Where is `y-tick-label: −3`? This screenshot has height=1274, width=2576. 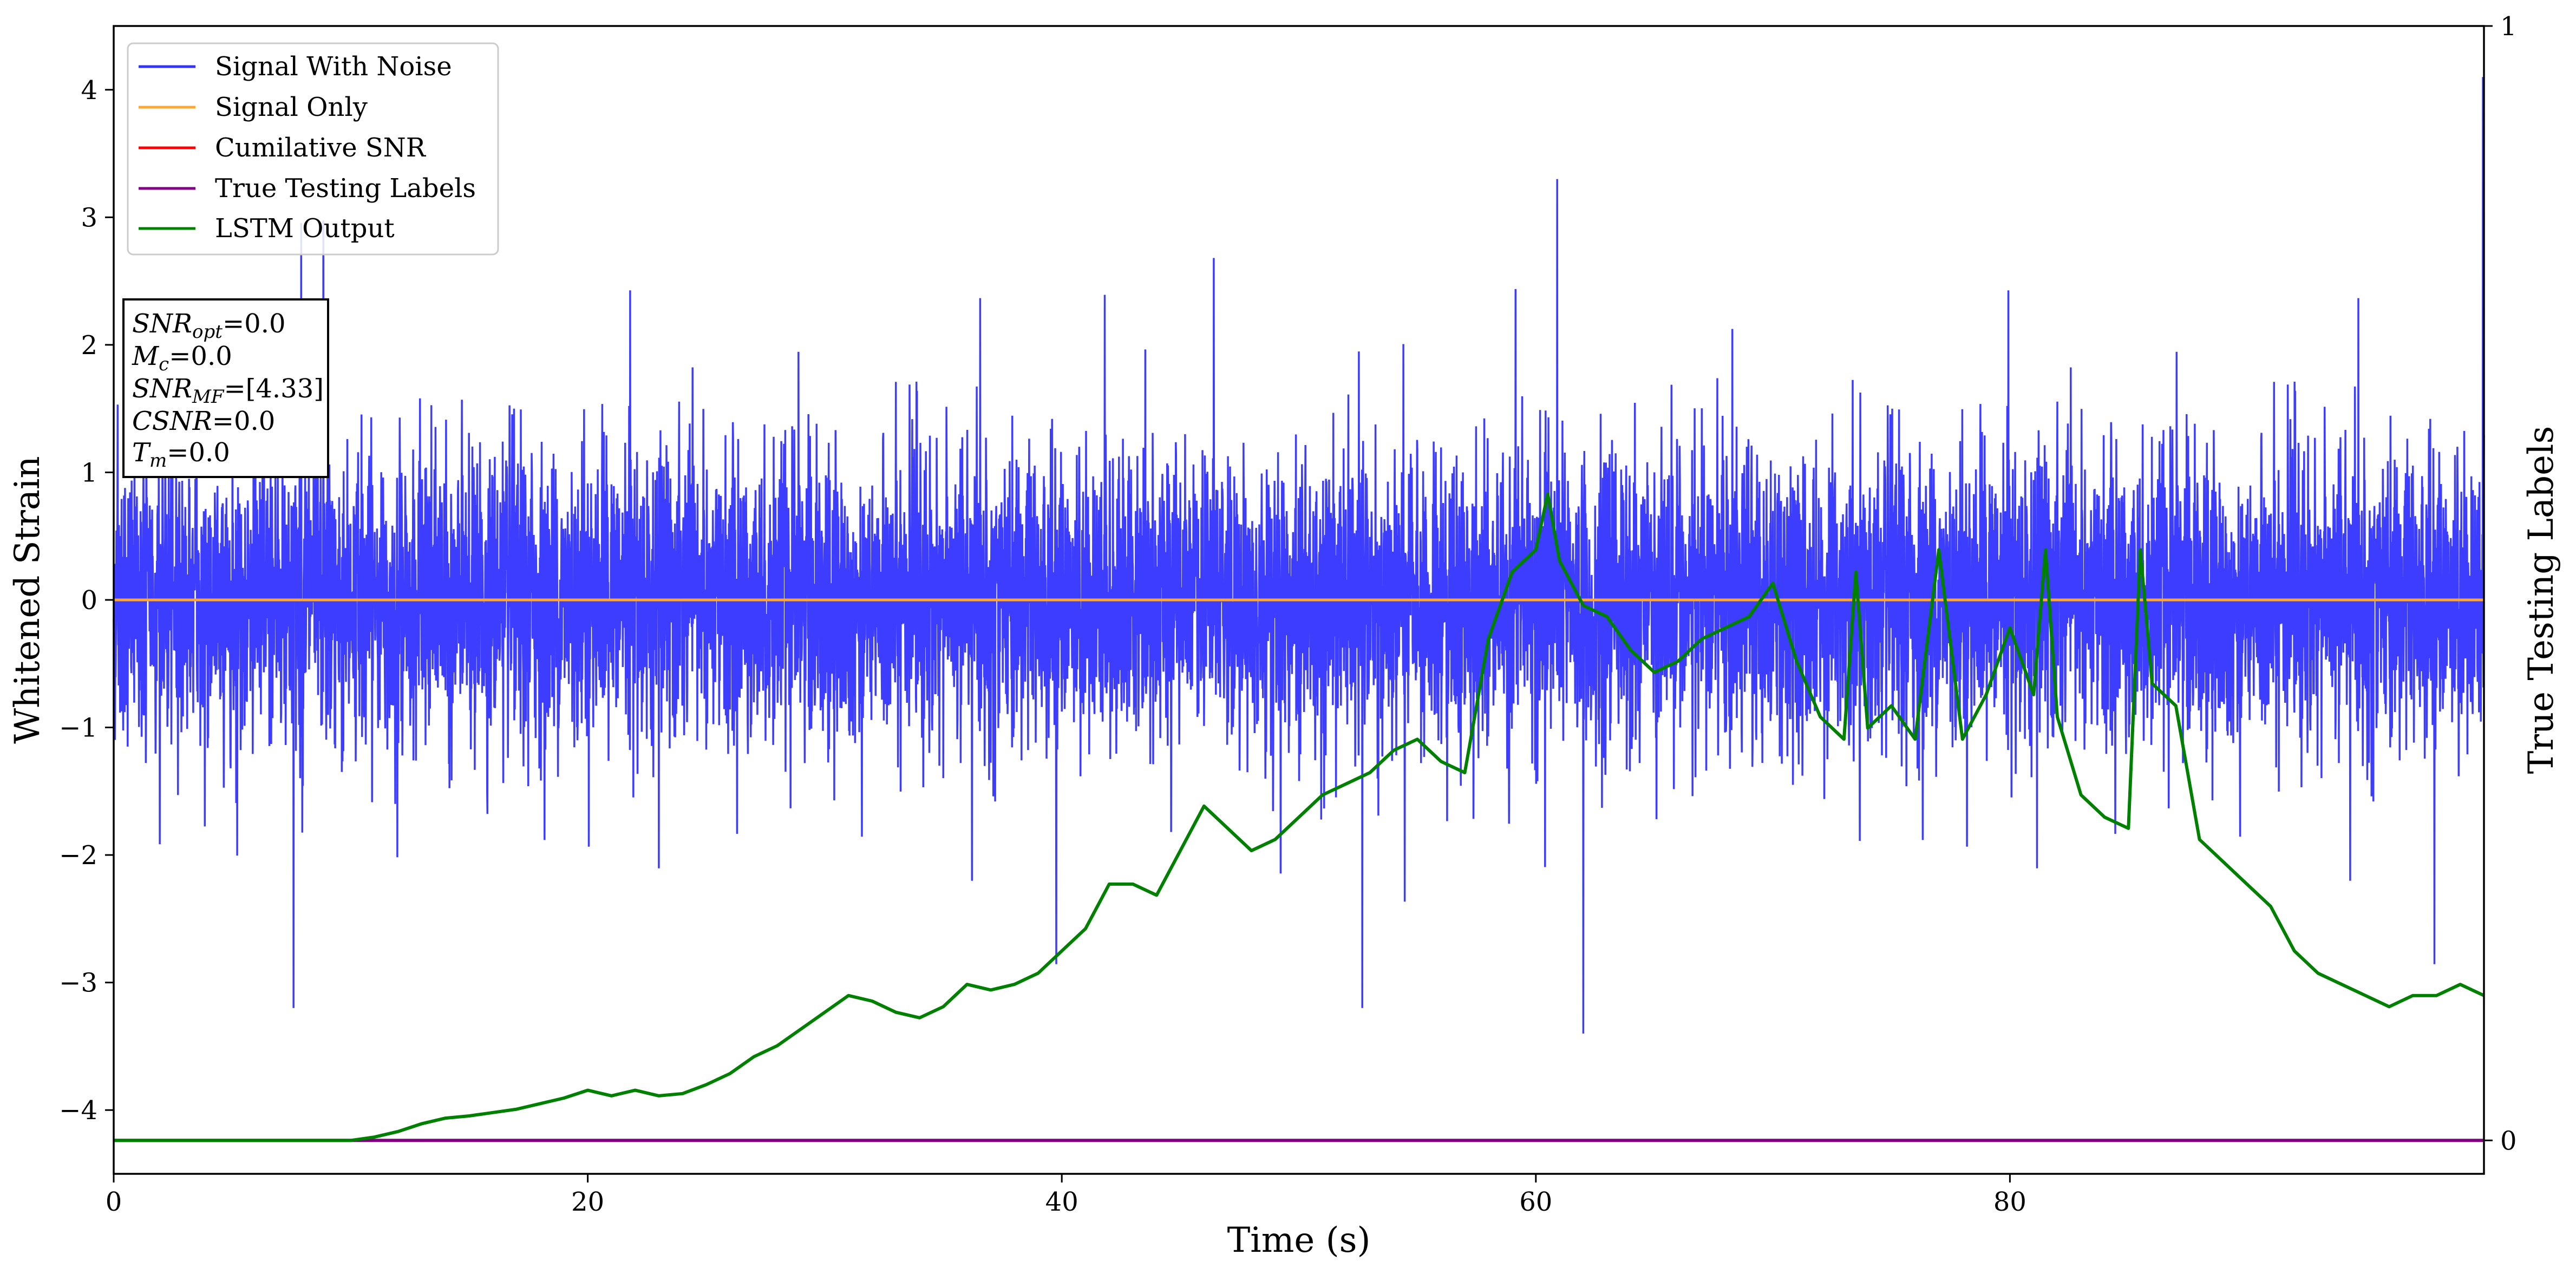
y-tick-label: −3 is located at coordinates (78, 983).